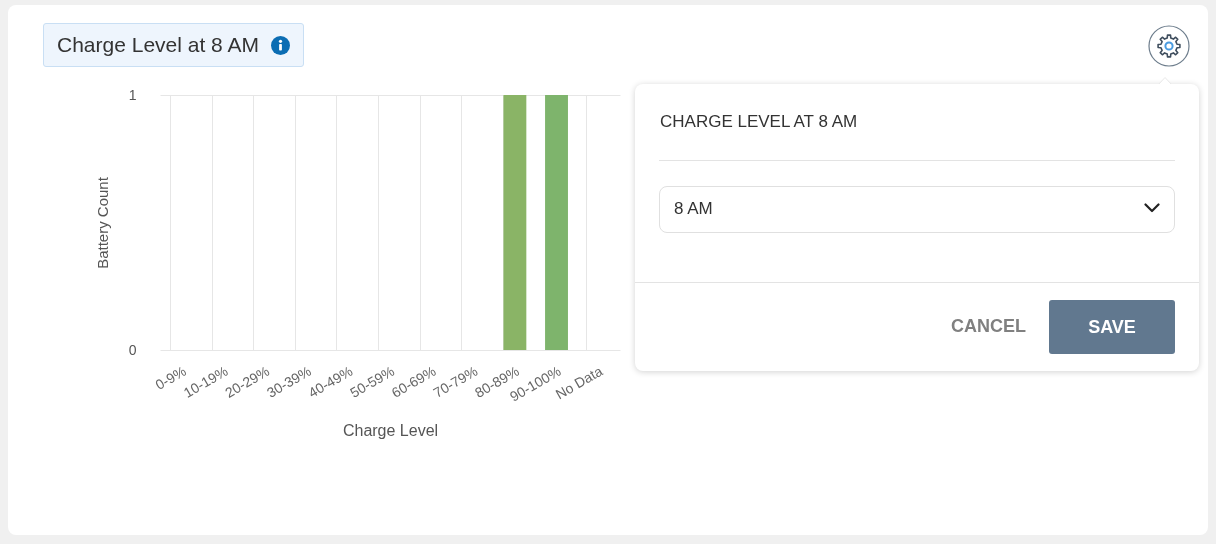  What do you see at coordinates (759, 122) in the screenshot?
I see `text: CHARGE LEVEL AT 8 AM` at bounding box center [759, 122].